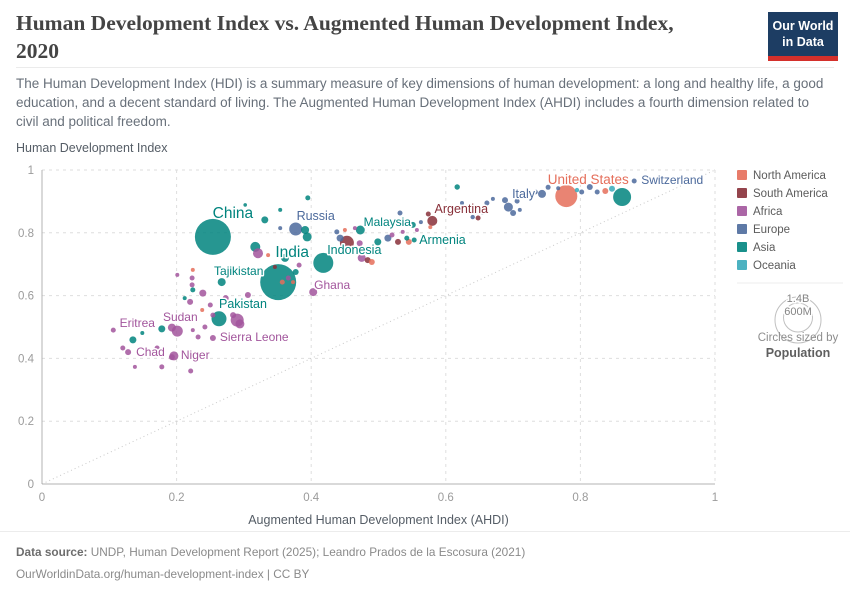 The height and width of the screenshot is (600, 850). I want to click on country-label: Sudan, so click(180, 317).